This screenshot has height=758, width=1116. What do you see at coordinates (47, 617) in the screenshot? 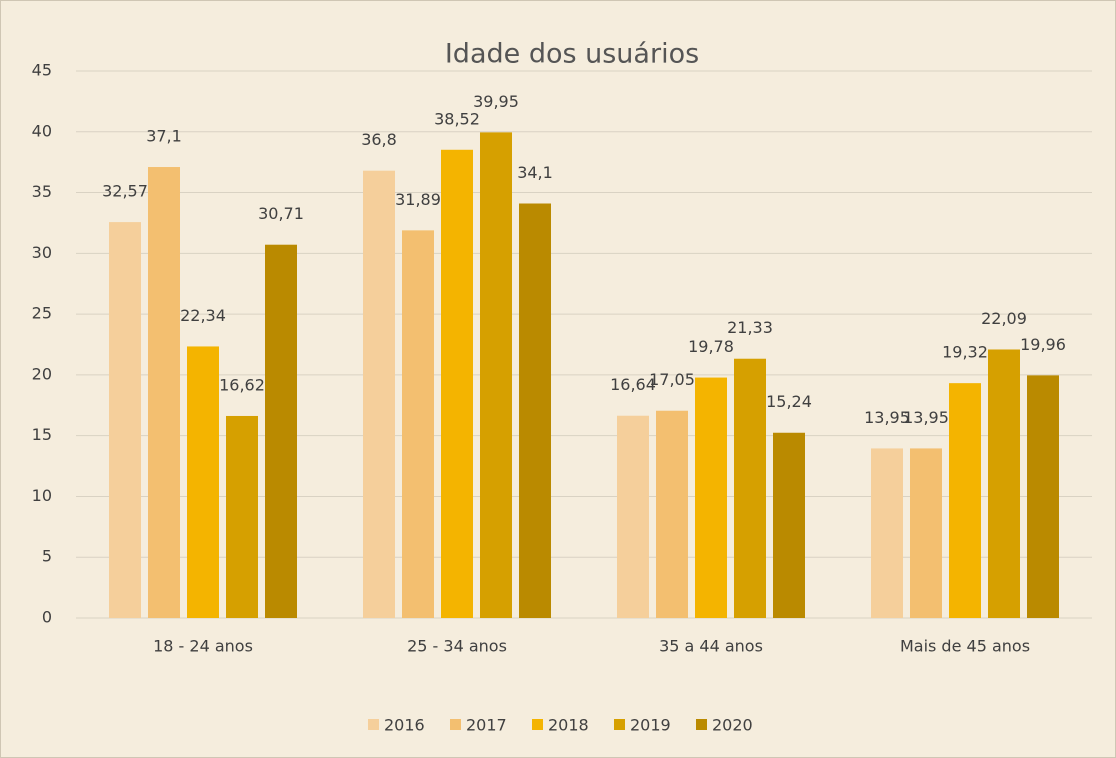
I see `y-tick-label: 0` at bounding box center [47, 617].